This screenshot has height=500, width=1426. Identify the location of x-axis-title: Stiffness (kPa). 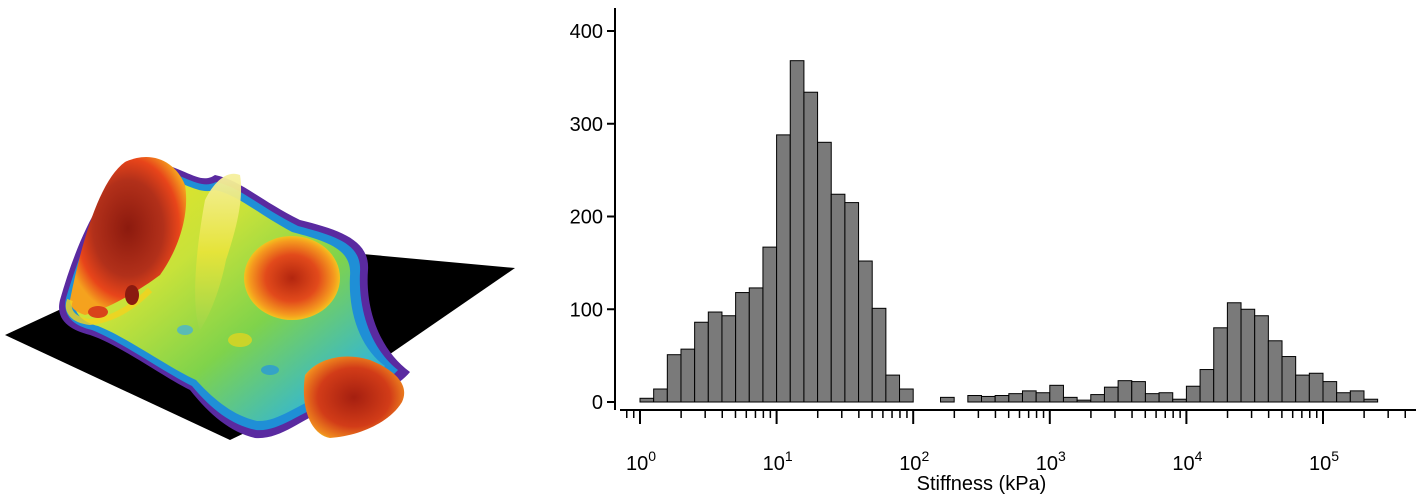
(982, 484).